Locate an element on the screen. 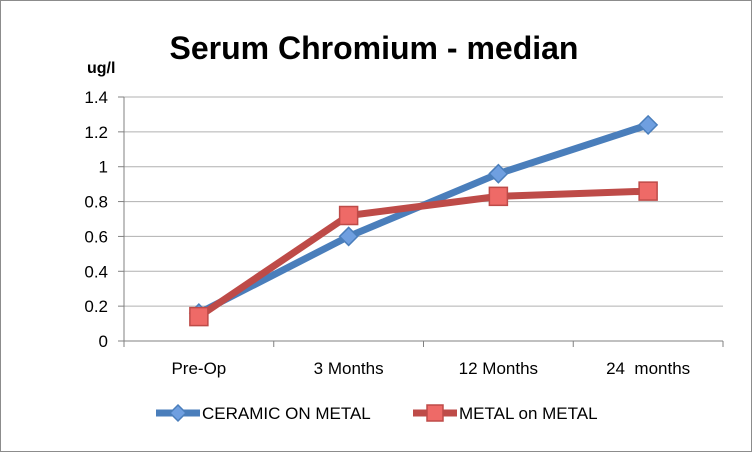  legend-item: CERAMIC ON METAL is located at coordinates (263, 413).